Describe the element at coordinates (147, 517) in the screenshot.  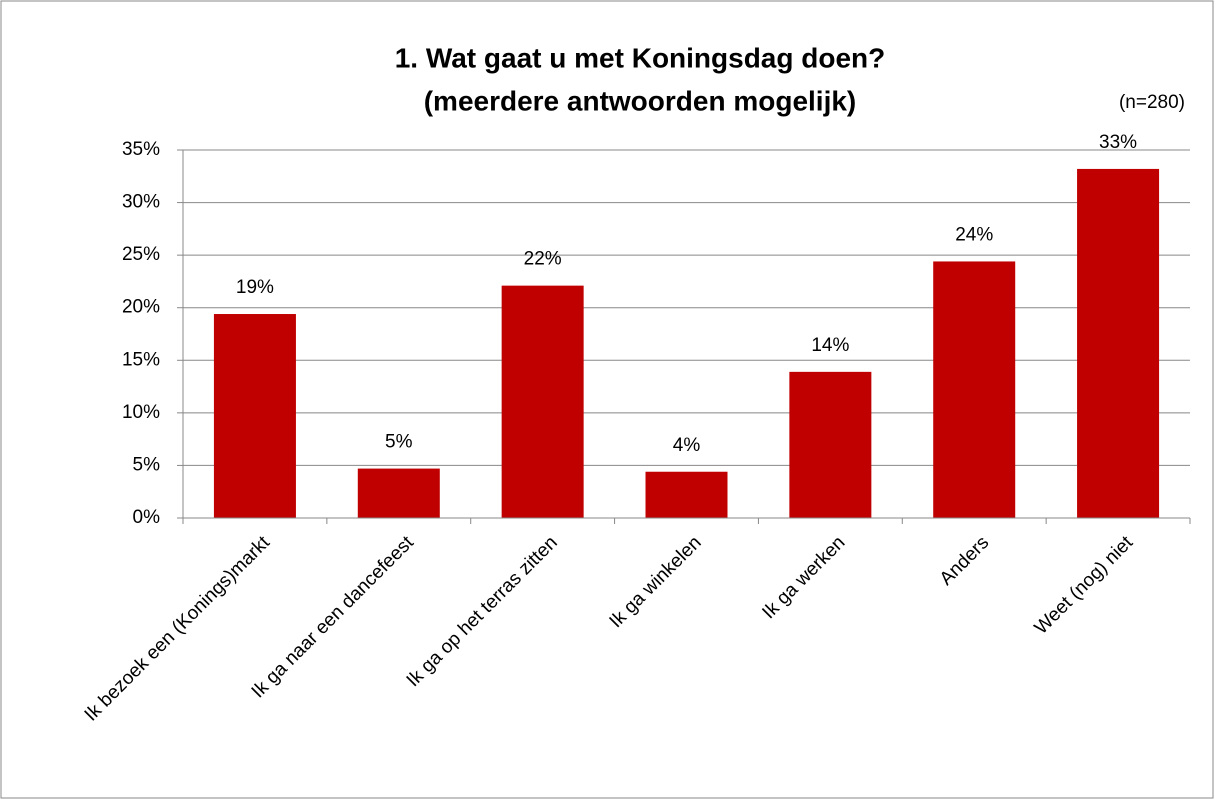
I see `y-tick-label: 0%` at that location.